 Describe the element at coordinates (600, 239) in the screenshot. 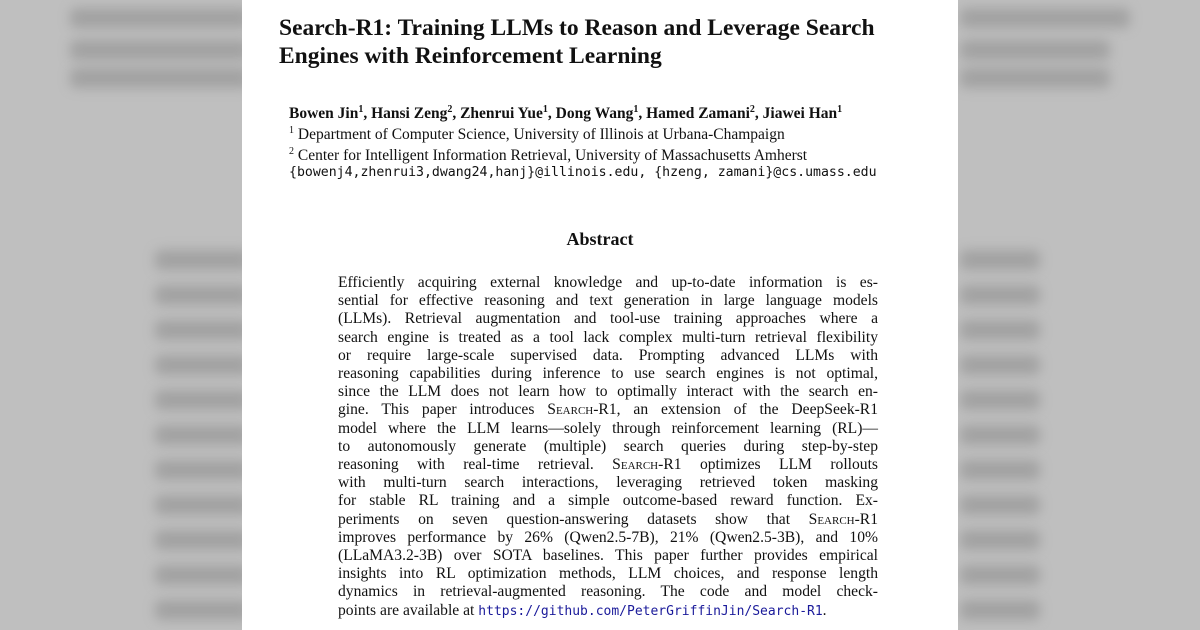

I see `abstract-heading: Abstract` at that location.